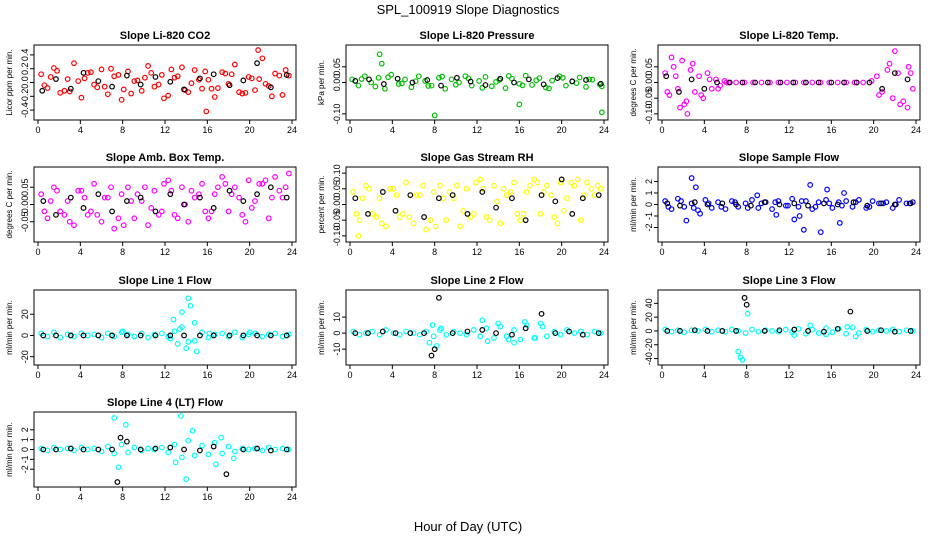  I want to click on points-group, so click(477, 326).